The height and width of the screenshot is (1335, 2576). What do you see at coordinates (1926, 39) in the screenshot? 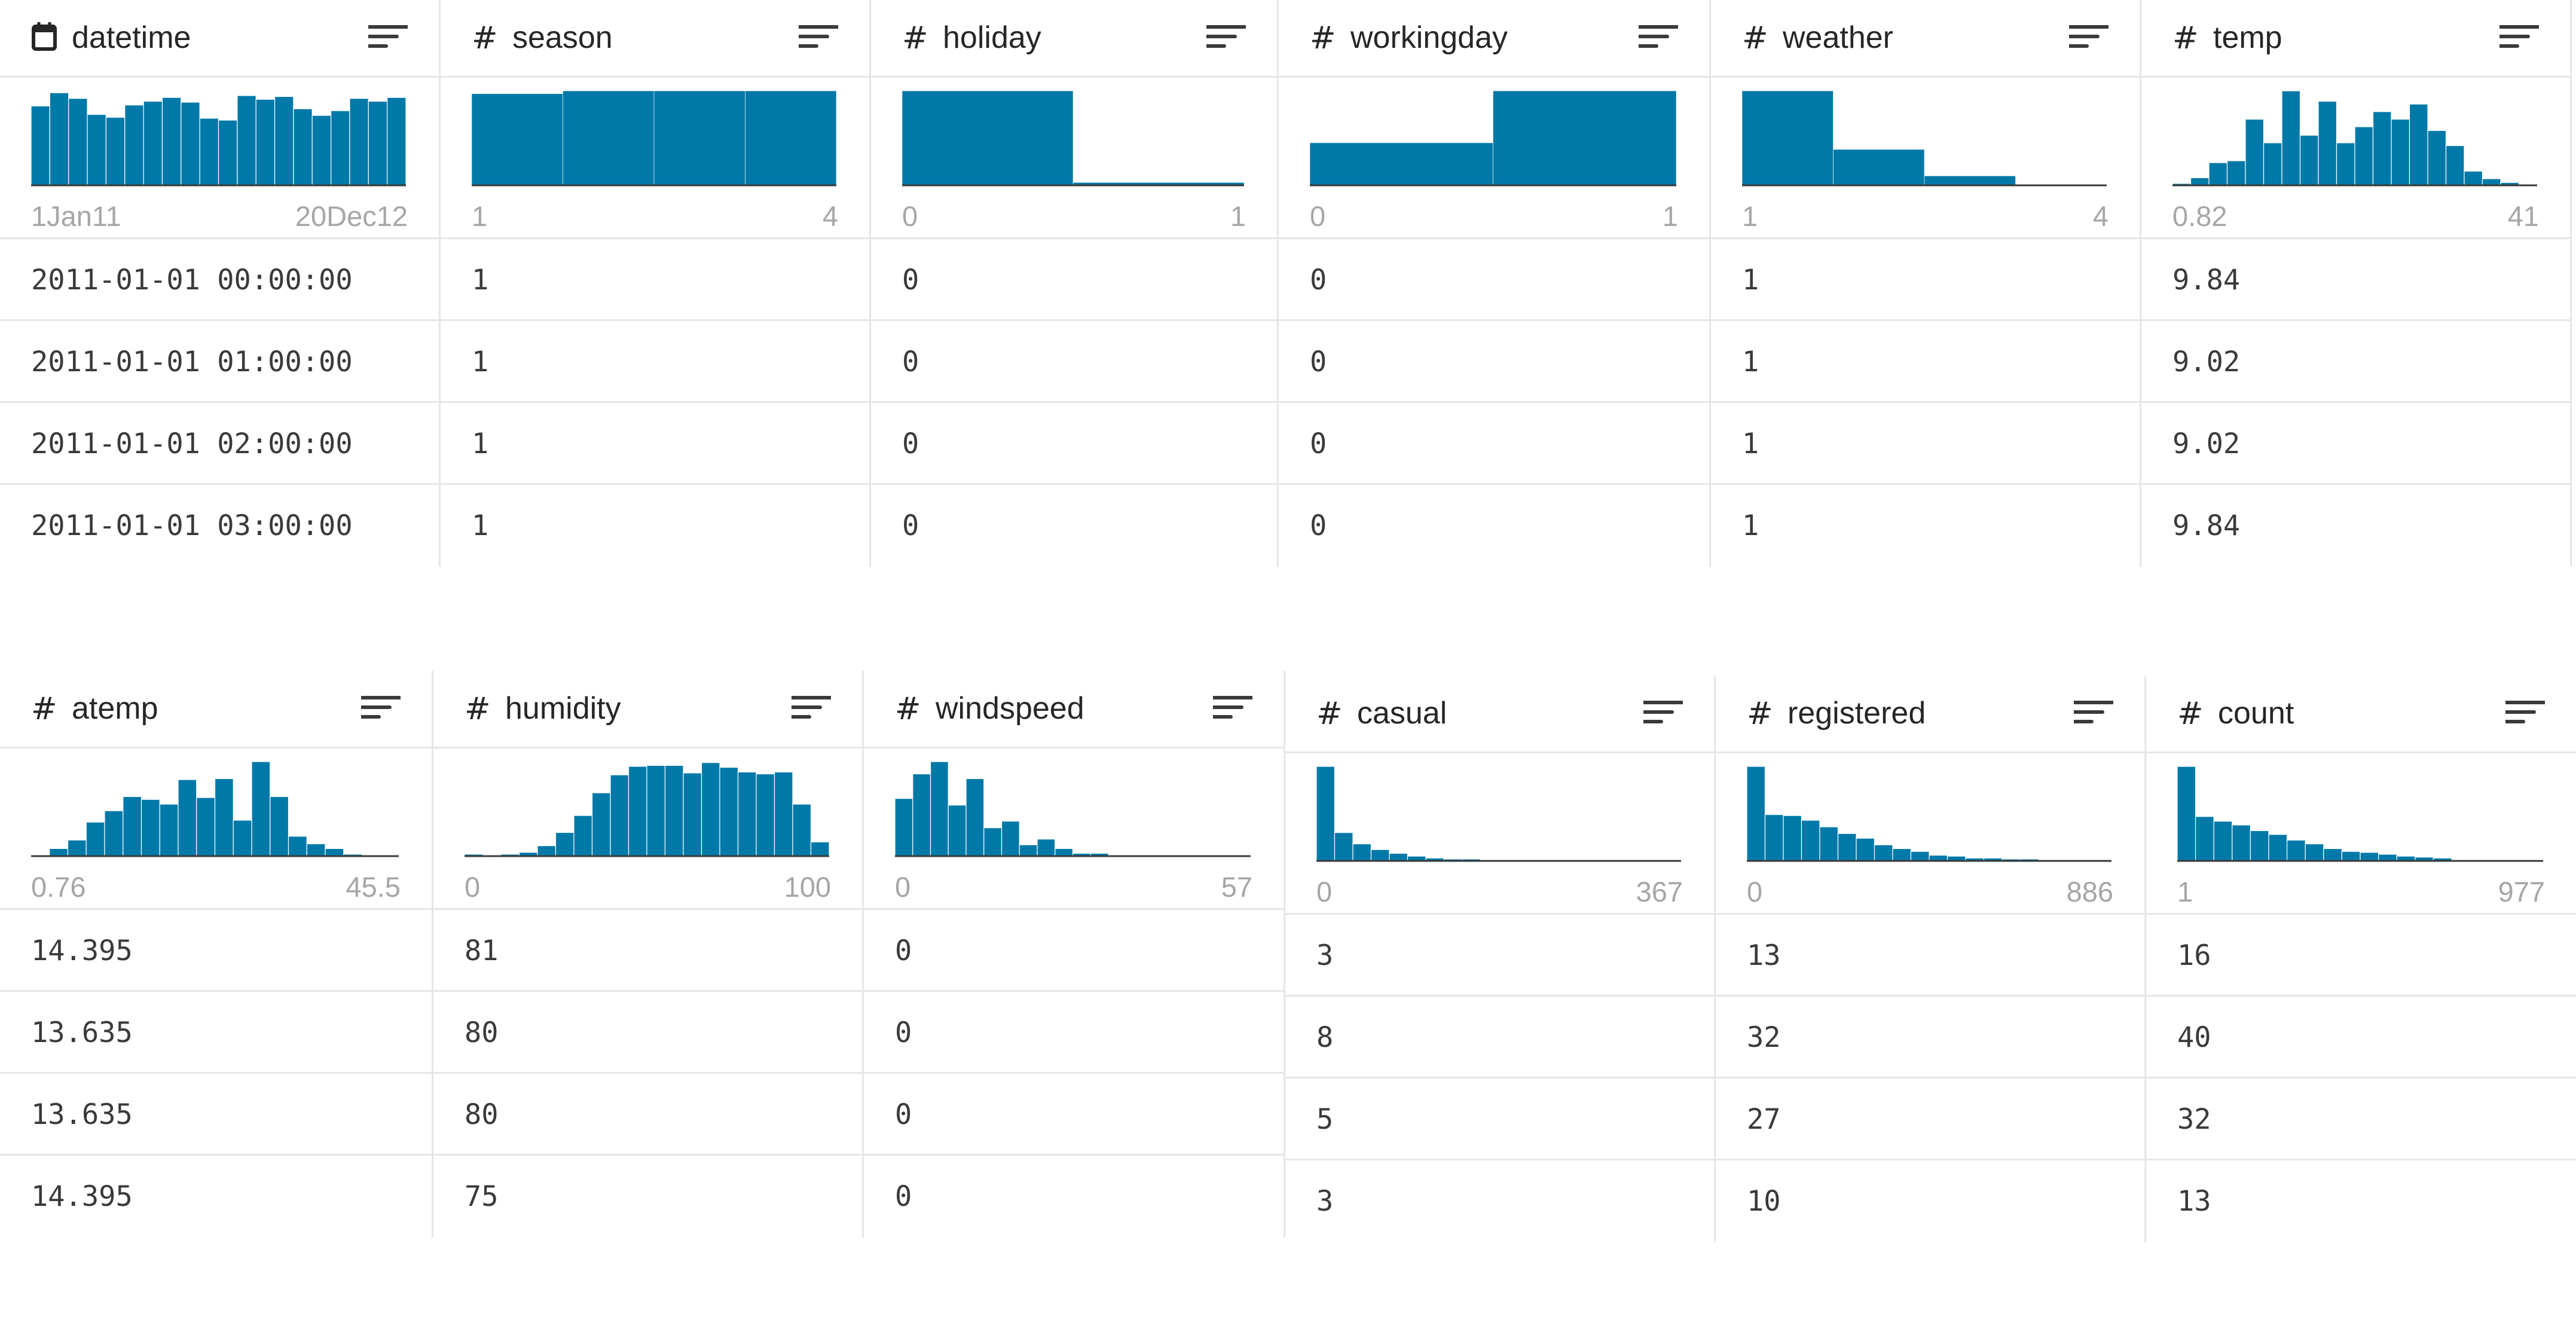
I see `column-header: # weather` at bounding box center [1926, 39].